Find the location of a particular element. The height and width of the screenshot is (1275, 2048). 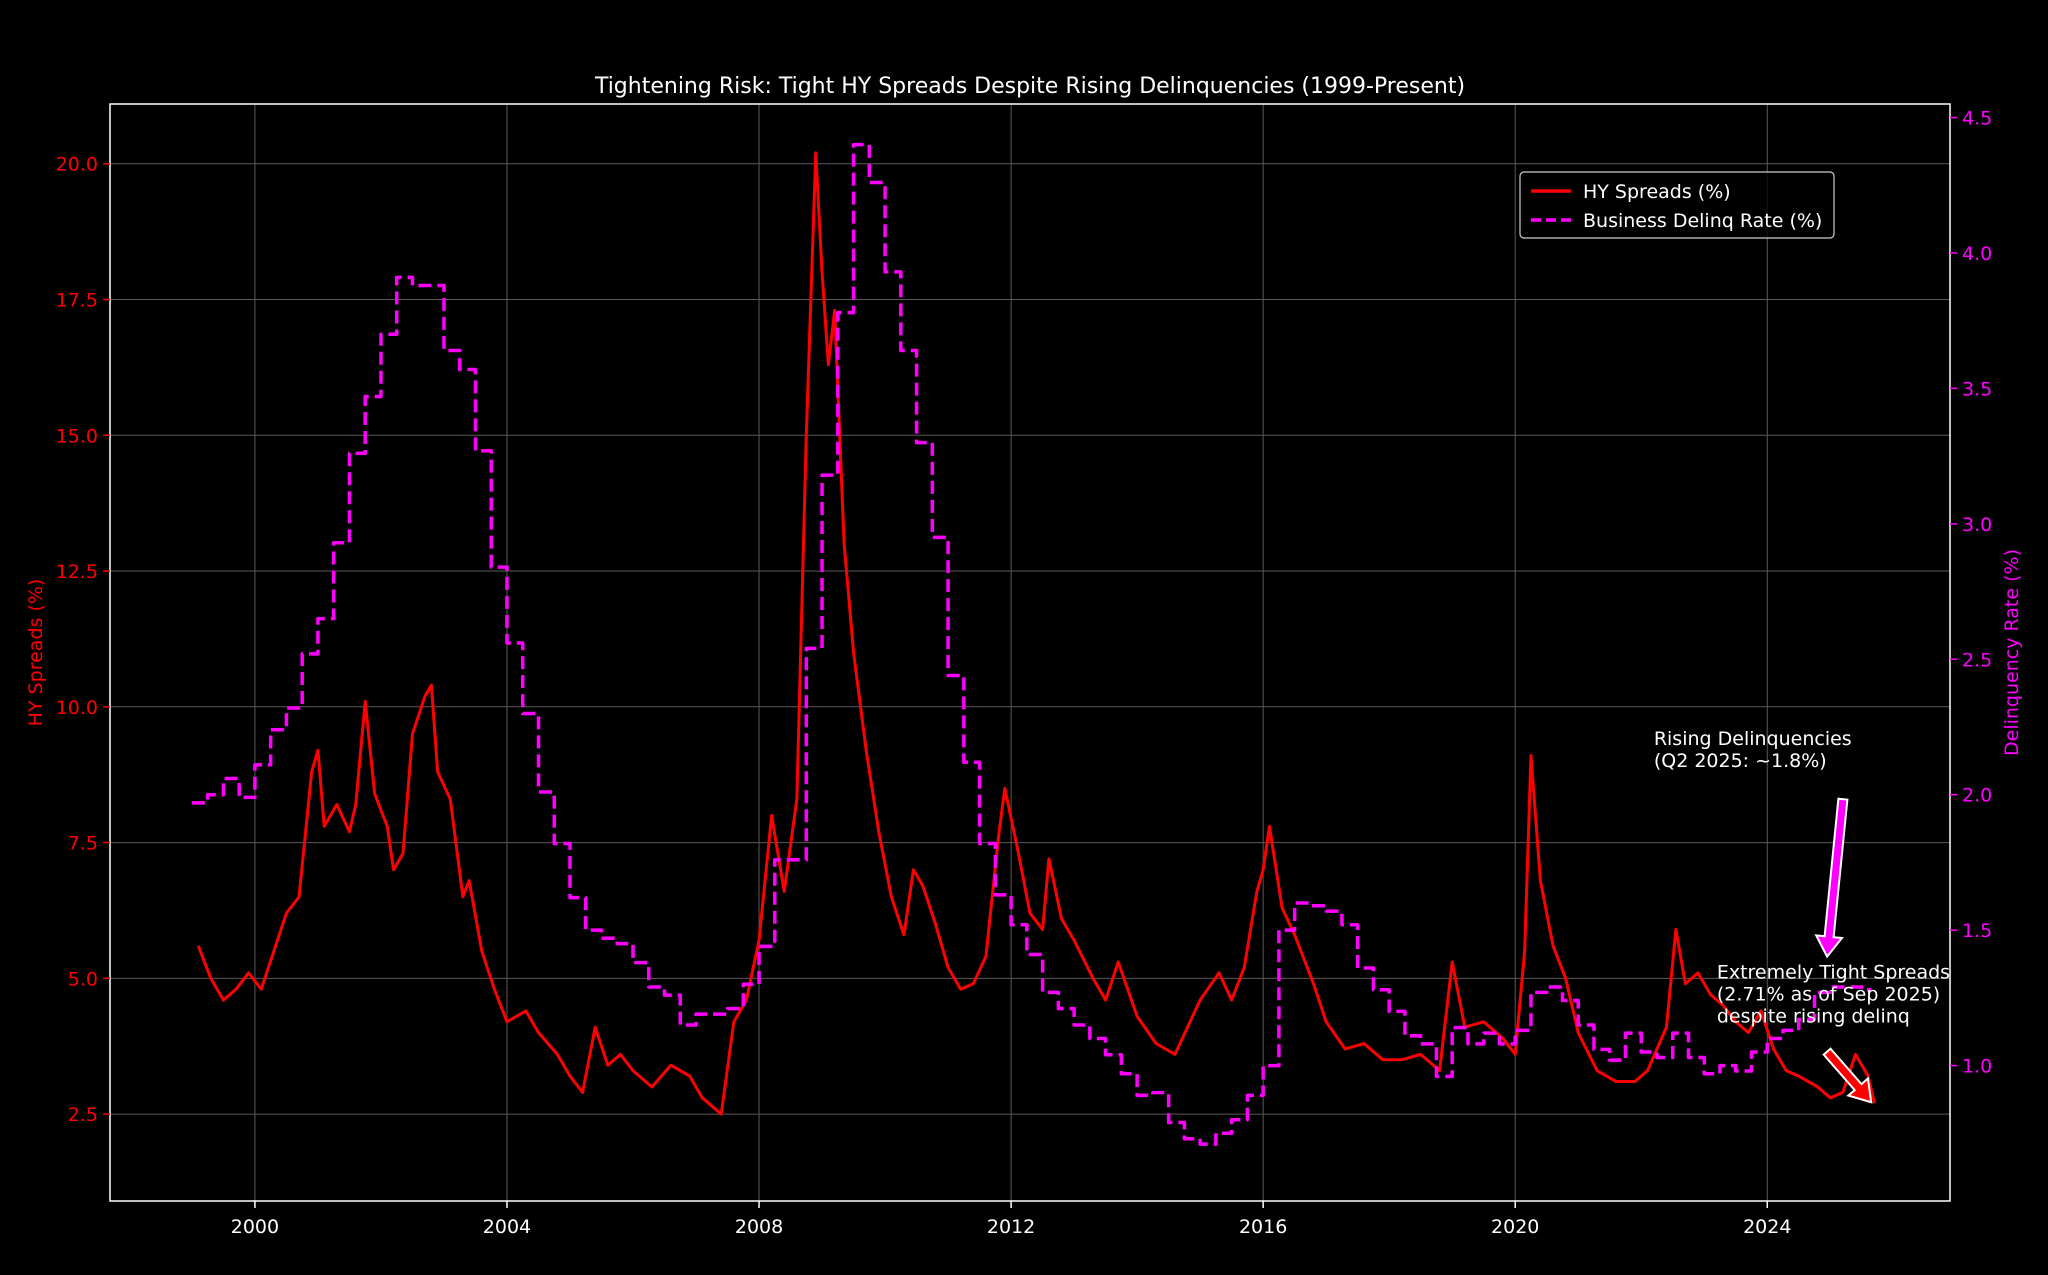

legend-label: HY Spreads (%) is located at coordinates (1657, 192).